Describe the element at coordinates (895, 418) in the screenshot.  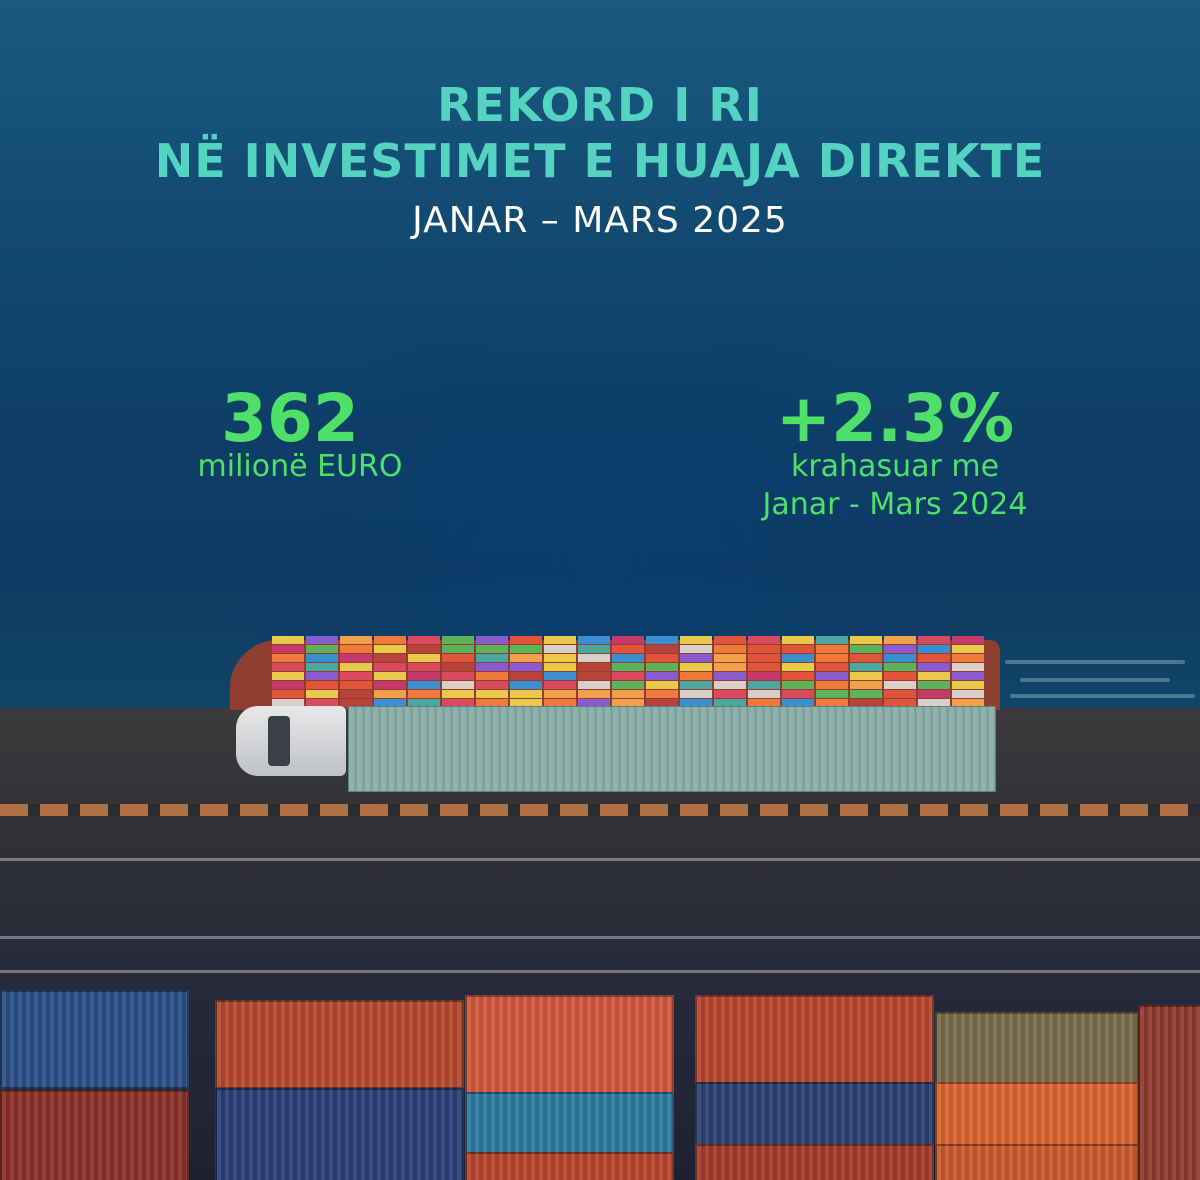
I see `growth-percent-value: +2.3%` at that location.